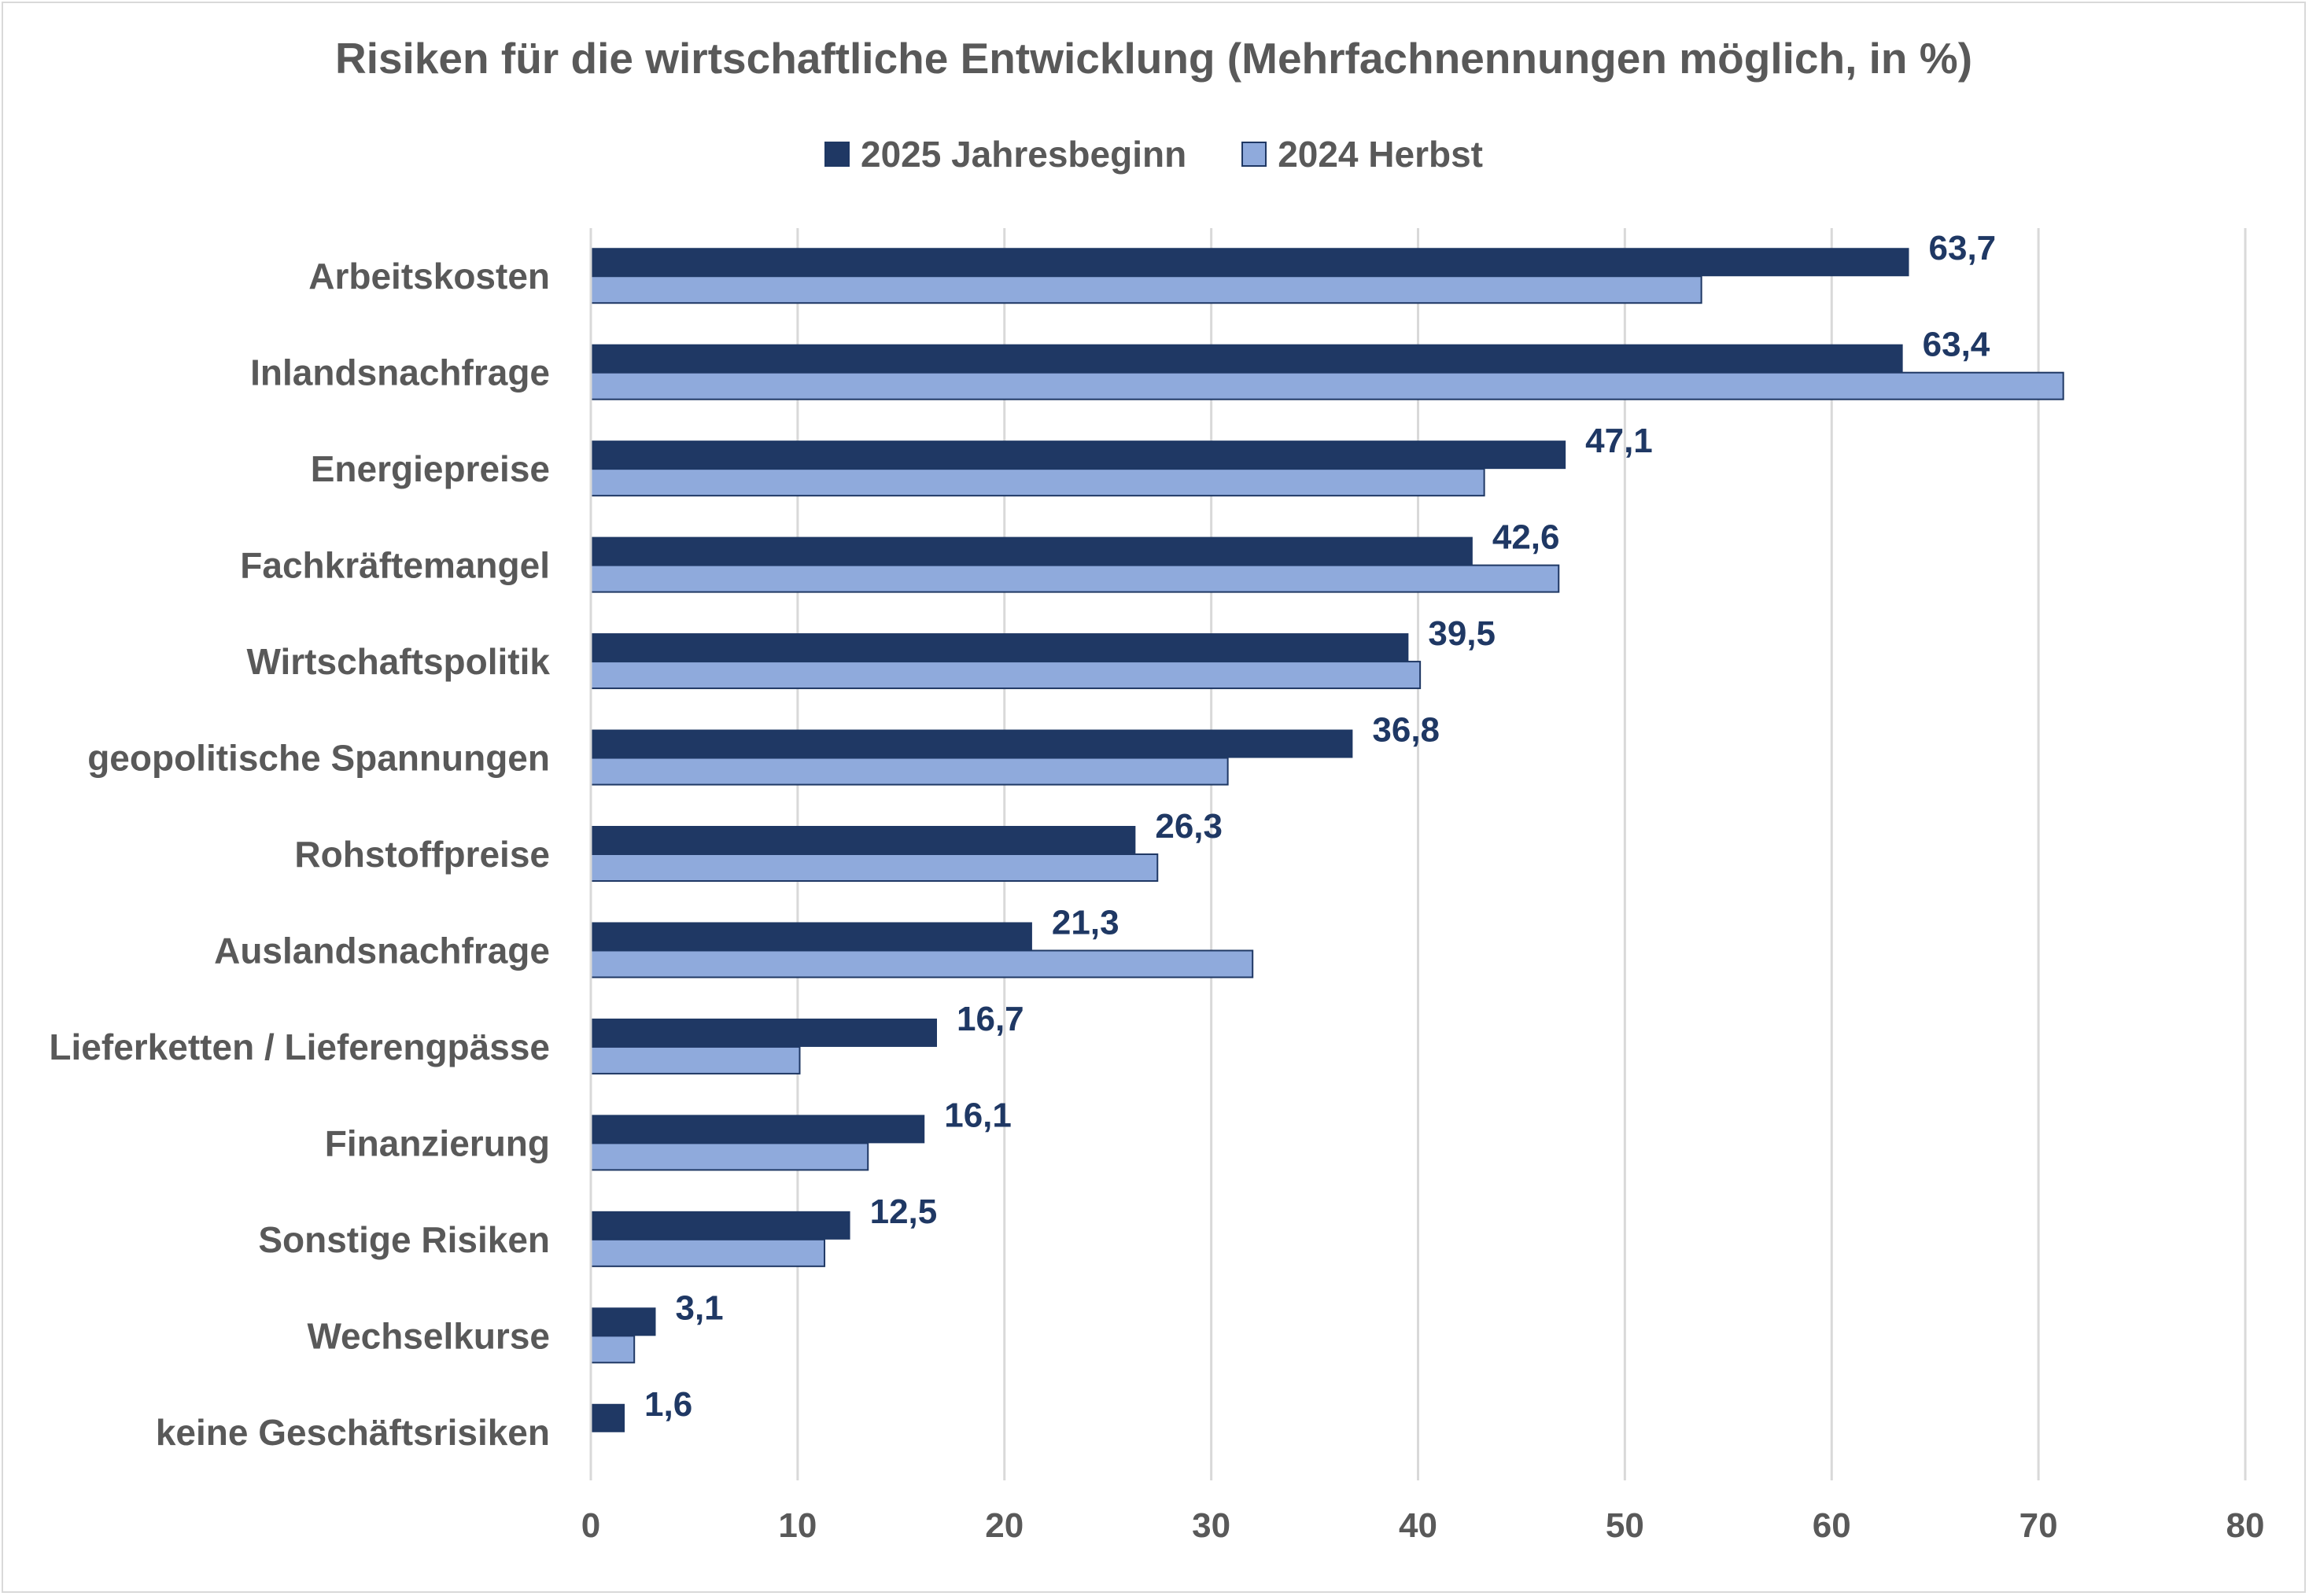 Image resolution: width=2309 pixels, height=1596 pixels. What do you see at coordinates (1956, 345) in the screenshot?
I see `data-label-2025-1: 63,4` at bounding box center [1956, 345].